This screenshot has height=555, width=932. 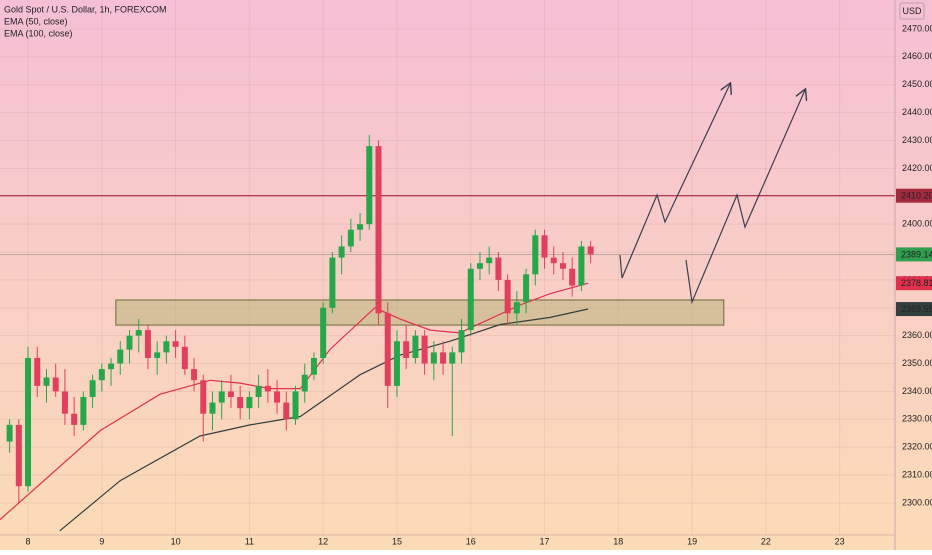 I want to click on x-tick-label: 12, so click(x=323, y=541).